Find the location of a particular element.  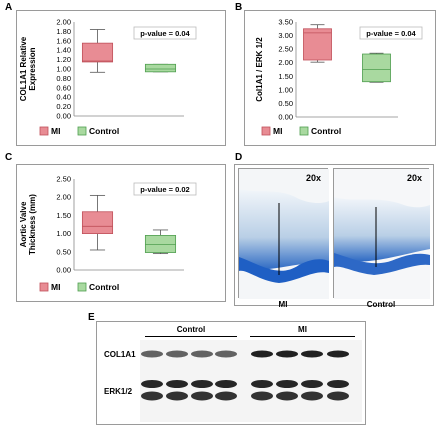

y-tick-label-C-0: 0.00 is located at coordinates (63, 270).